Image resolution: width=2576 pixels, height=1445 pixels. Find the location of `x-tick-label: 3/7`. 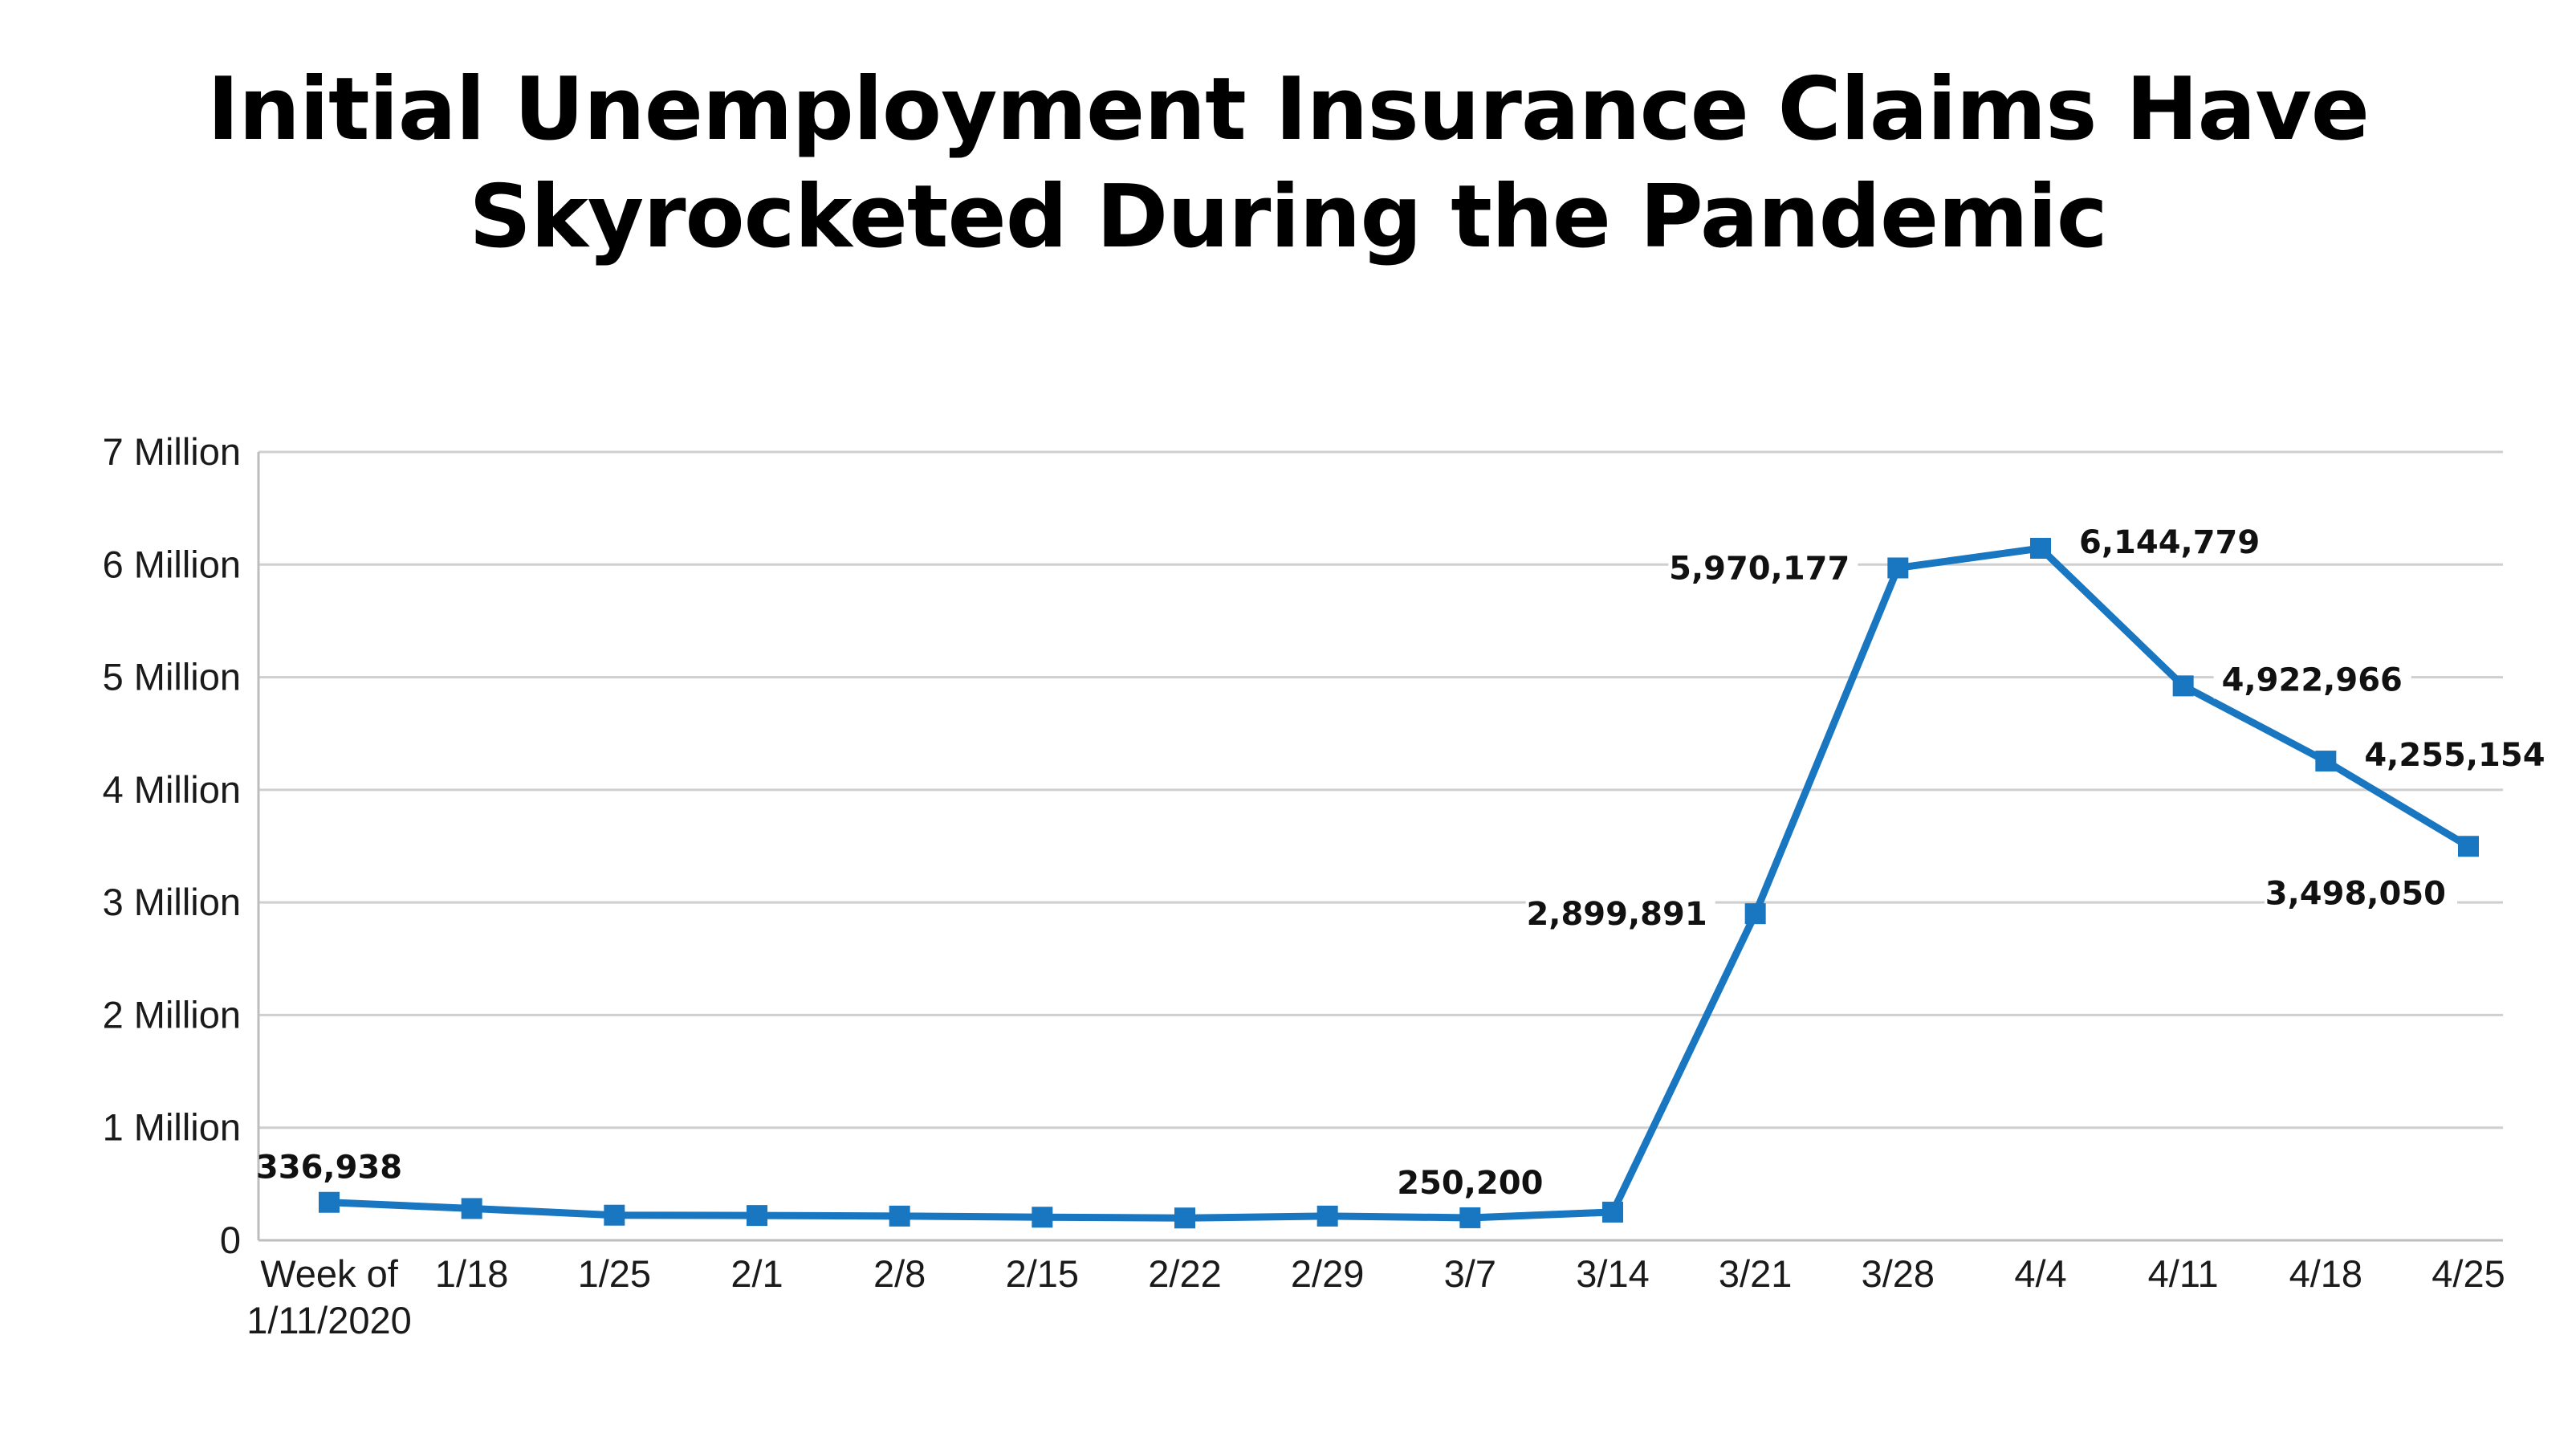

x-tick-label: 3/7 is located at coordinates (1470, 1273).